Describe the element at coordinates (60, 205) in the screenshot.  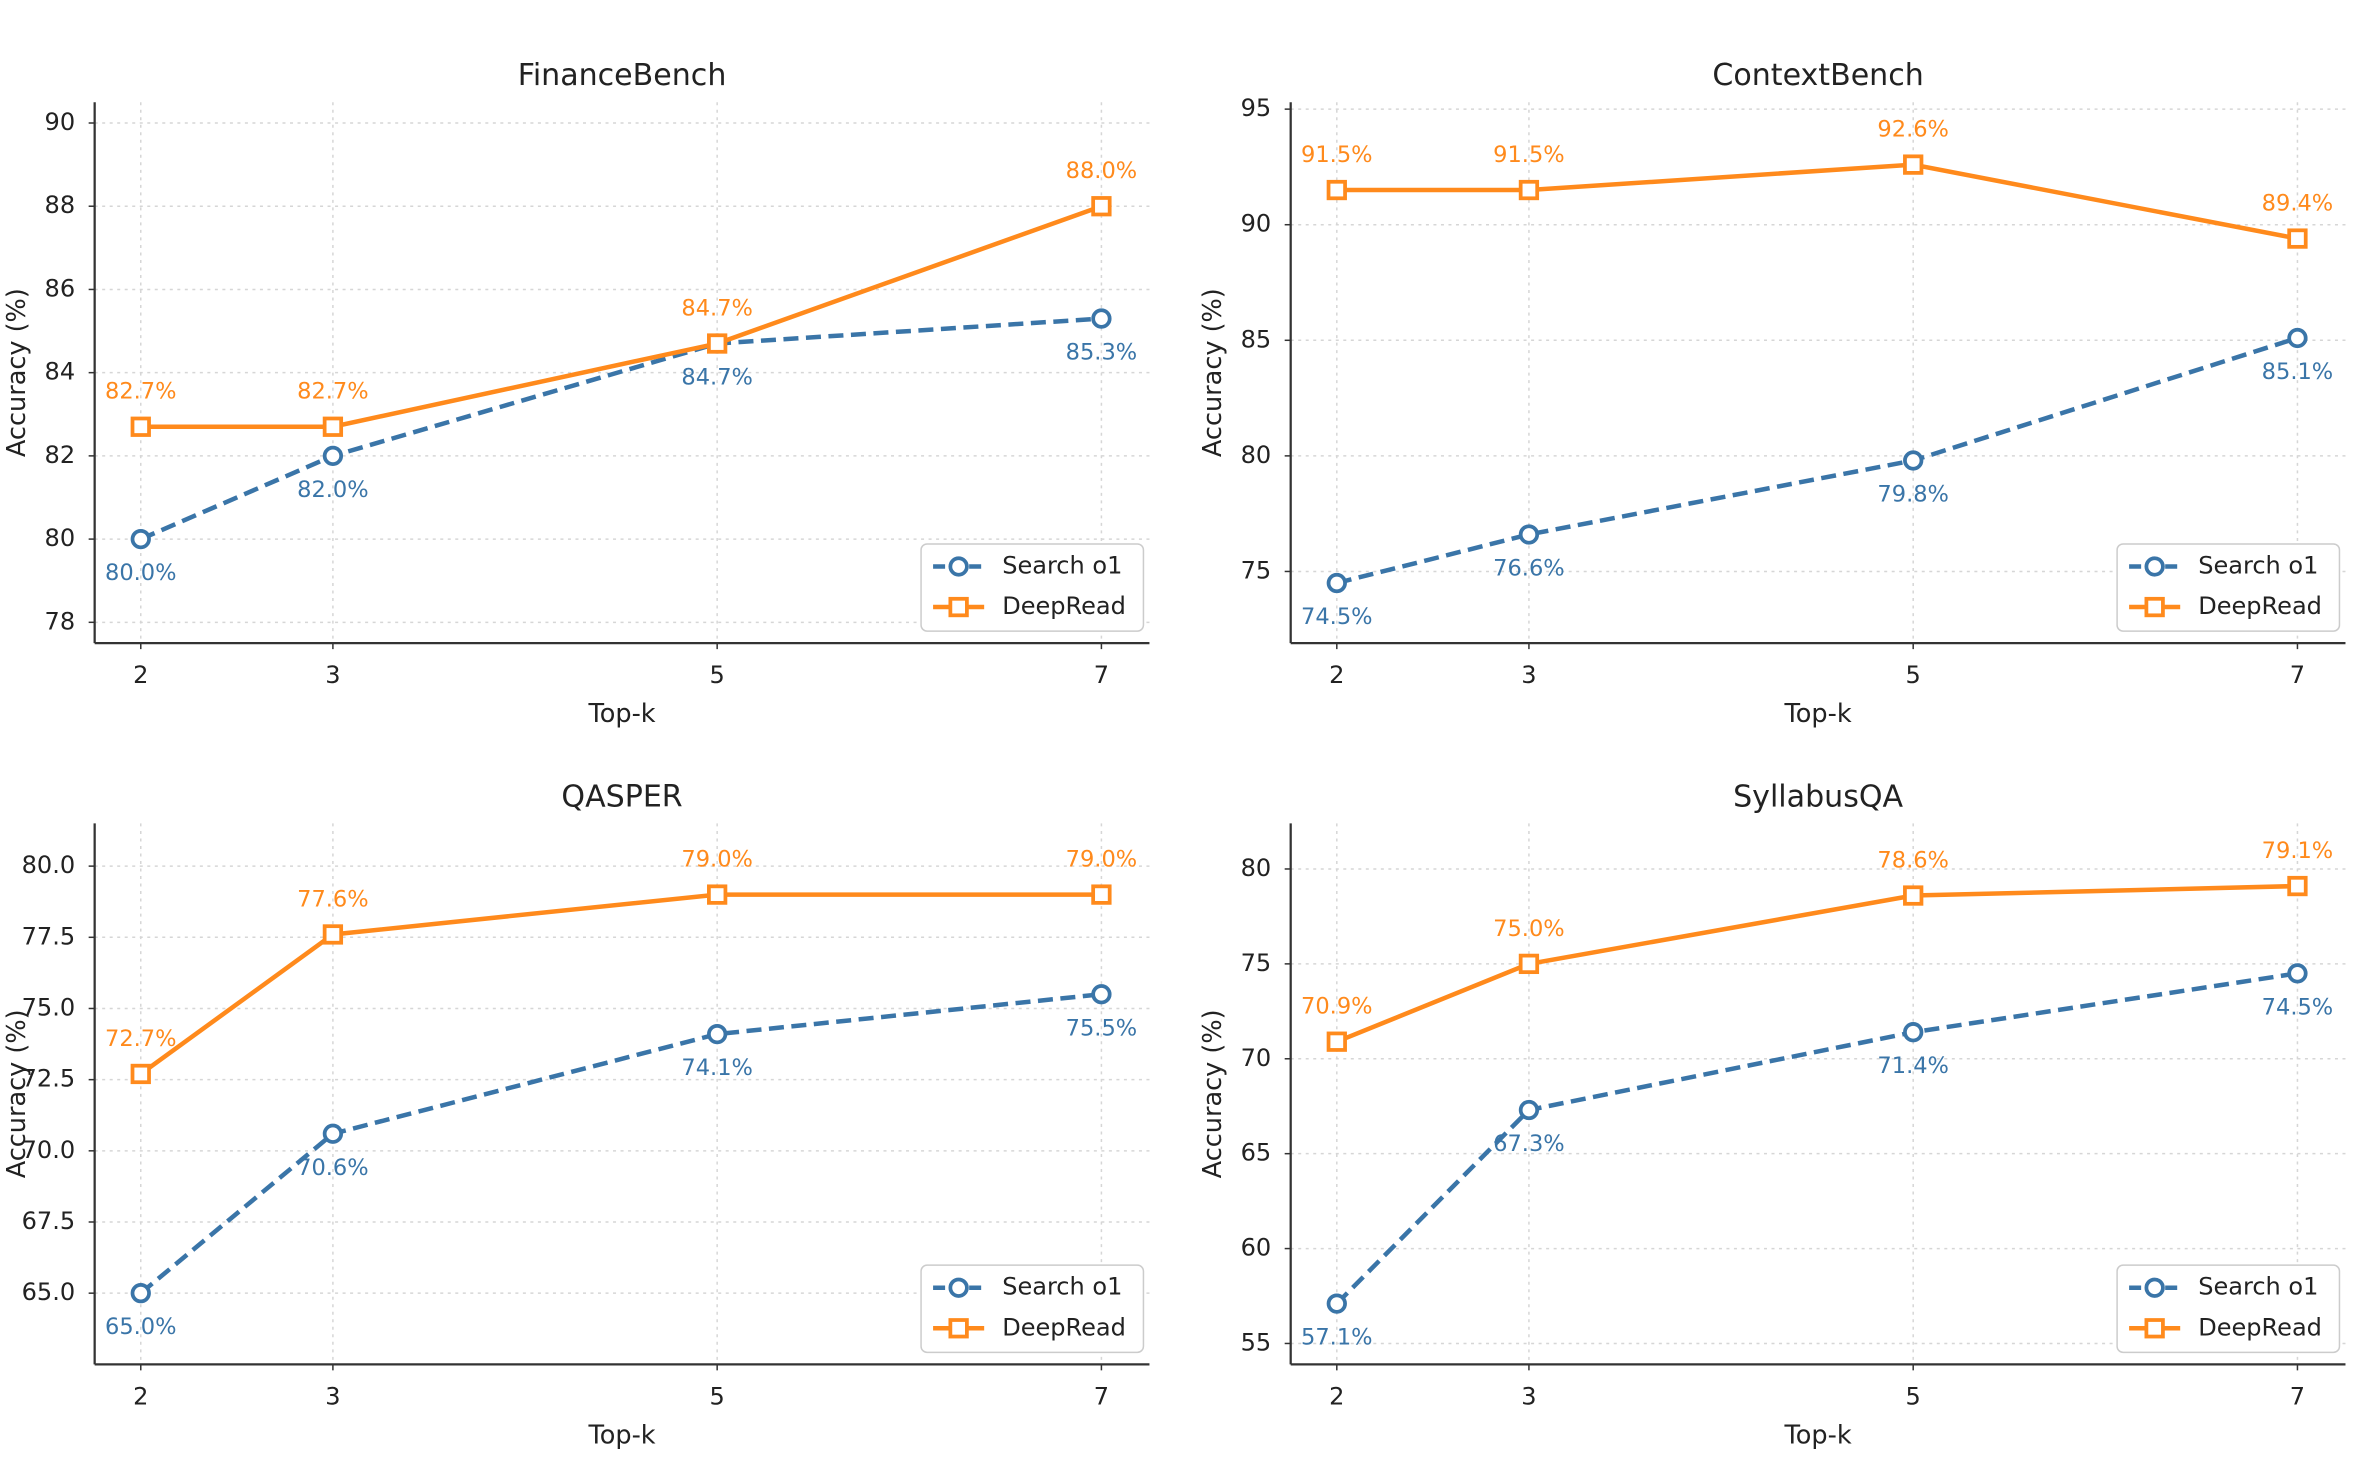
I see `y-tick-label: 88` at that location.